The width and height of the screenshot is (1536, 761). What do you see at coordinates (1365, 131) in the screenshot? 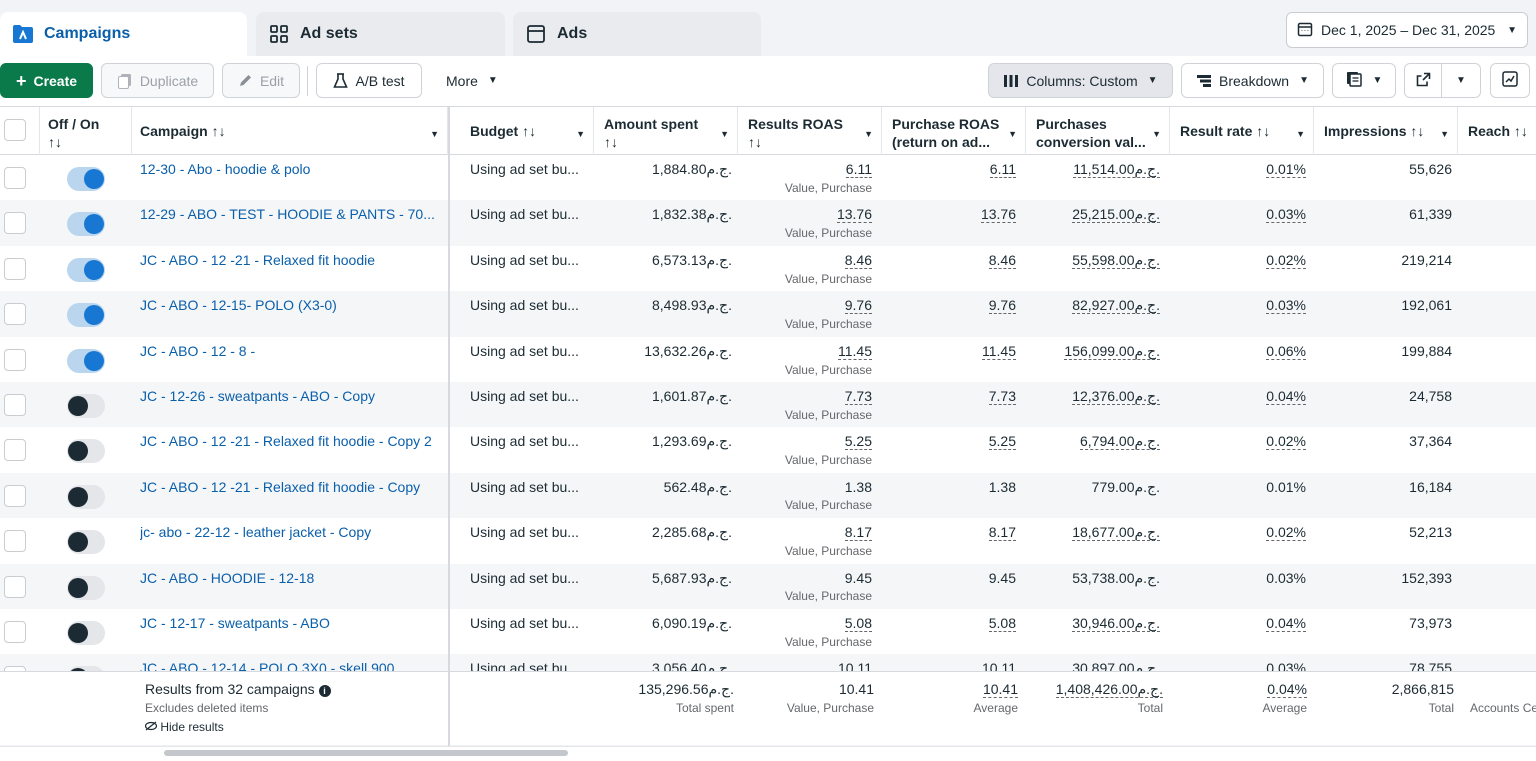
I see `col-impressions-label: Impressions` at bounding box center [1365, 131].